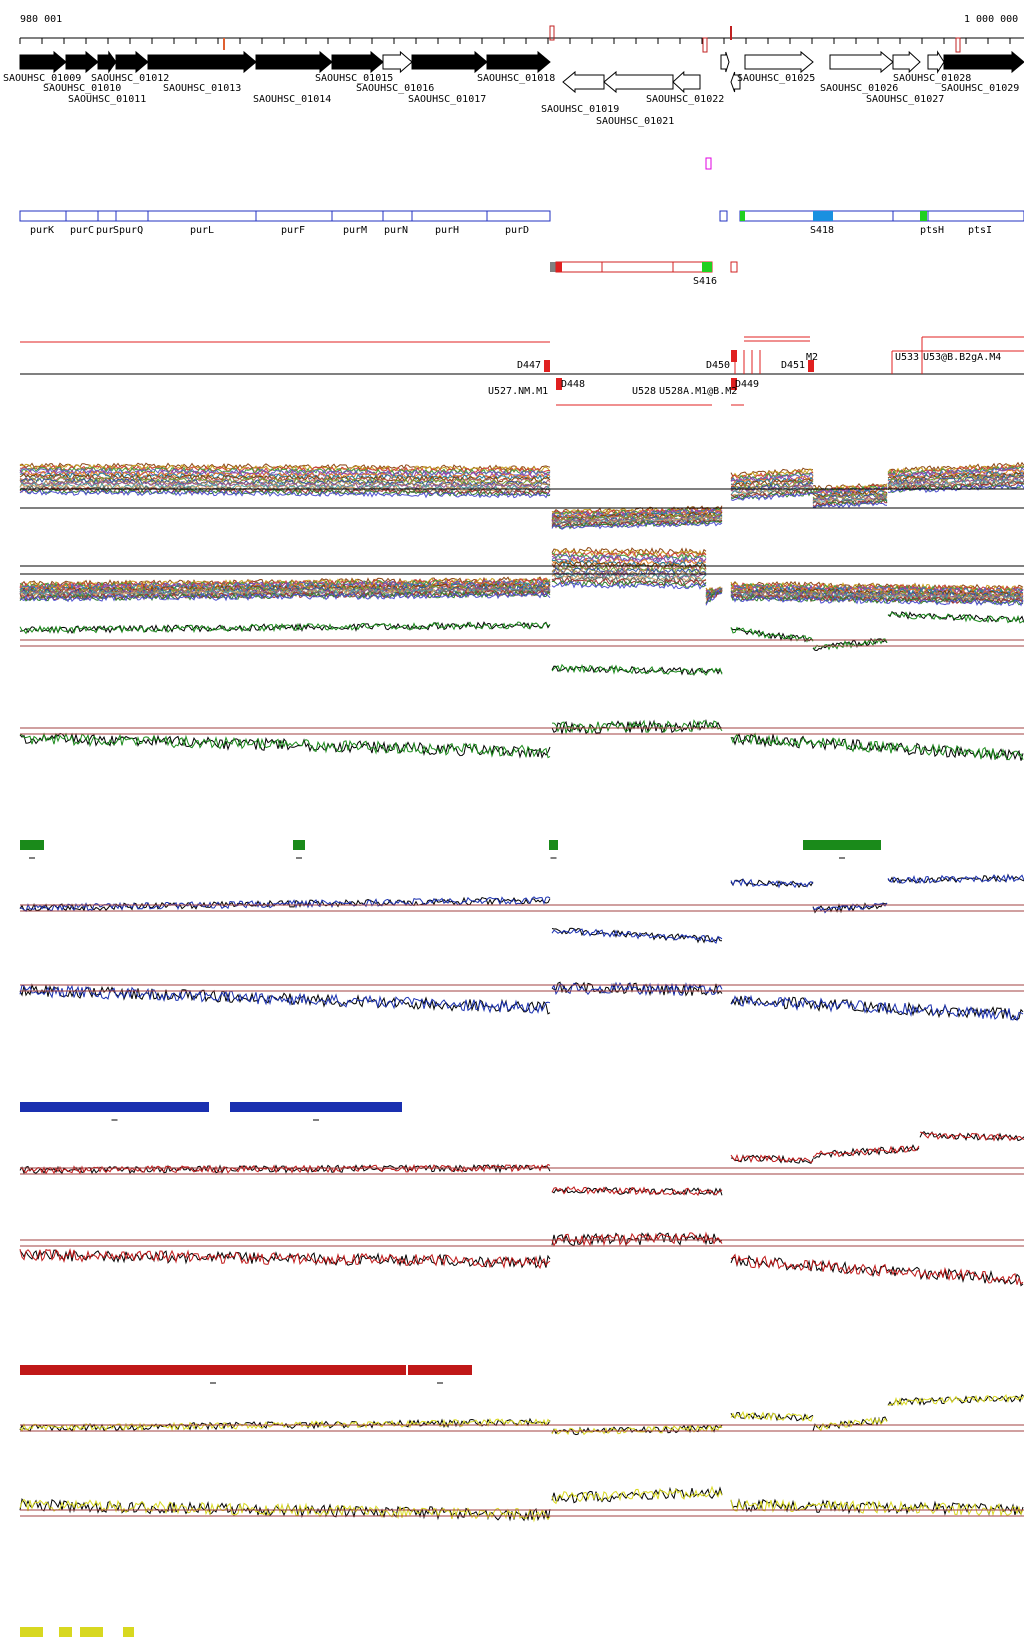  What do you see at coordinates (516, 78) in the screenshot?
I see `gene-label: SAOUHSC_01018` at bounding box center [516, 78].